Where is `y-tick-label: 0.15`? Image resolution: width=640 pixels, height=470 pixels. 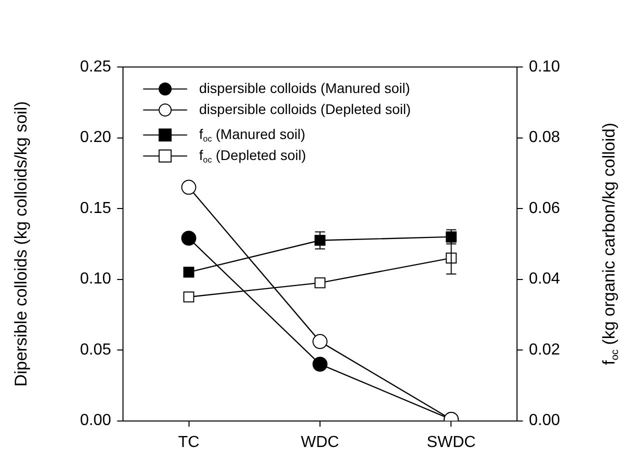 y-tick-label: 0.15 is located at coordinates (96, 208).